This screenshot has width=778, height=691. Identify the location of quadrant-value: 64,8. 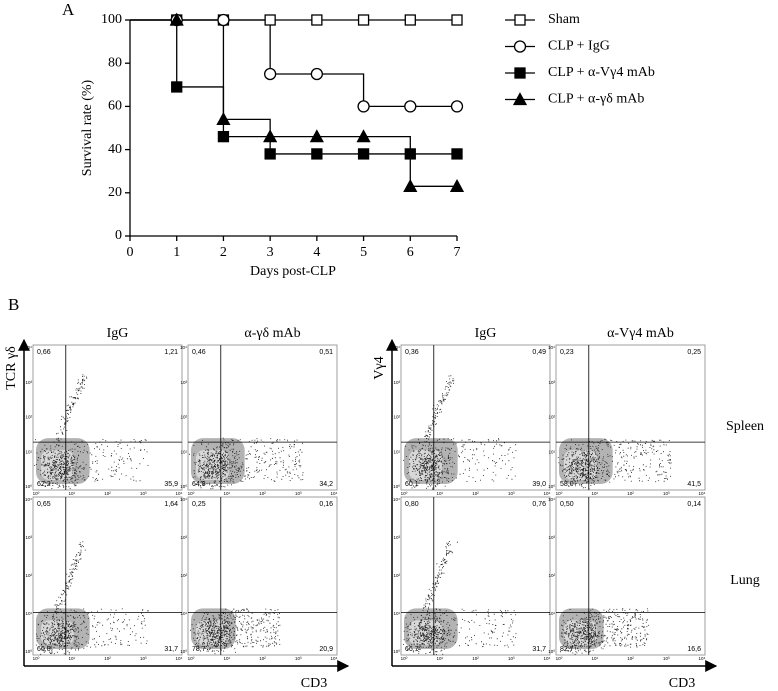
(199, 484).